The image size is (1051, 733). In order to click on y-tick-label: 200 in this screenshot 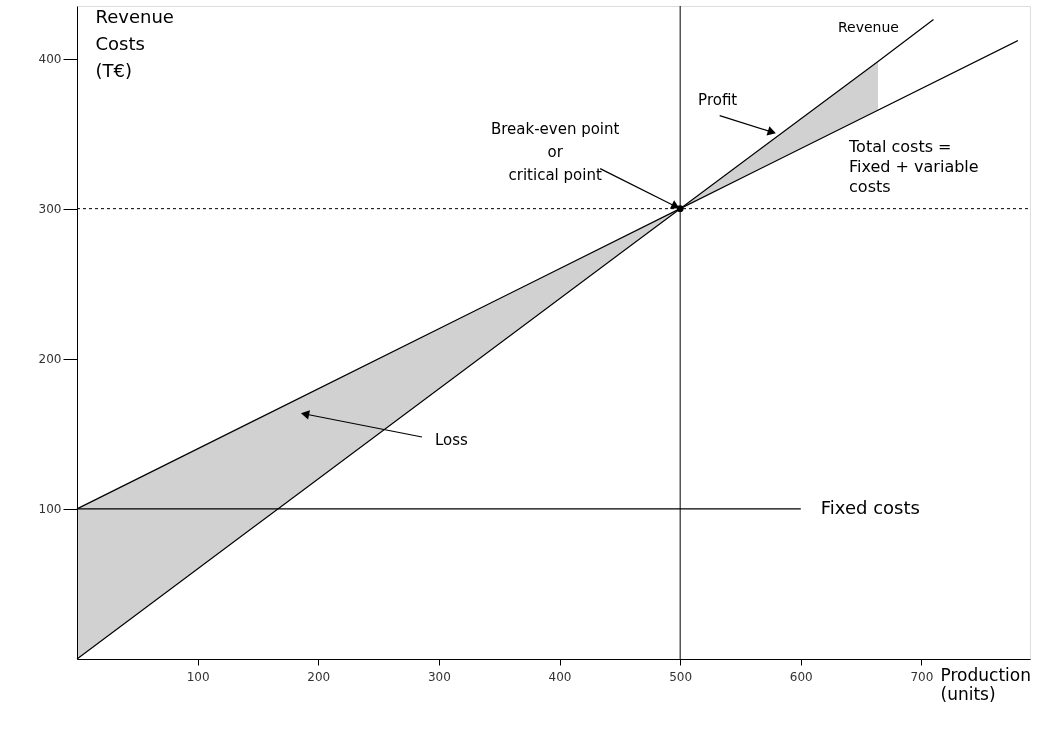, I will do `click(50, 359)`.